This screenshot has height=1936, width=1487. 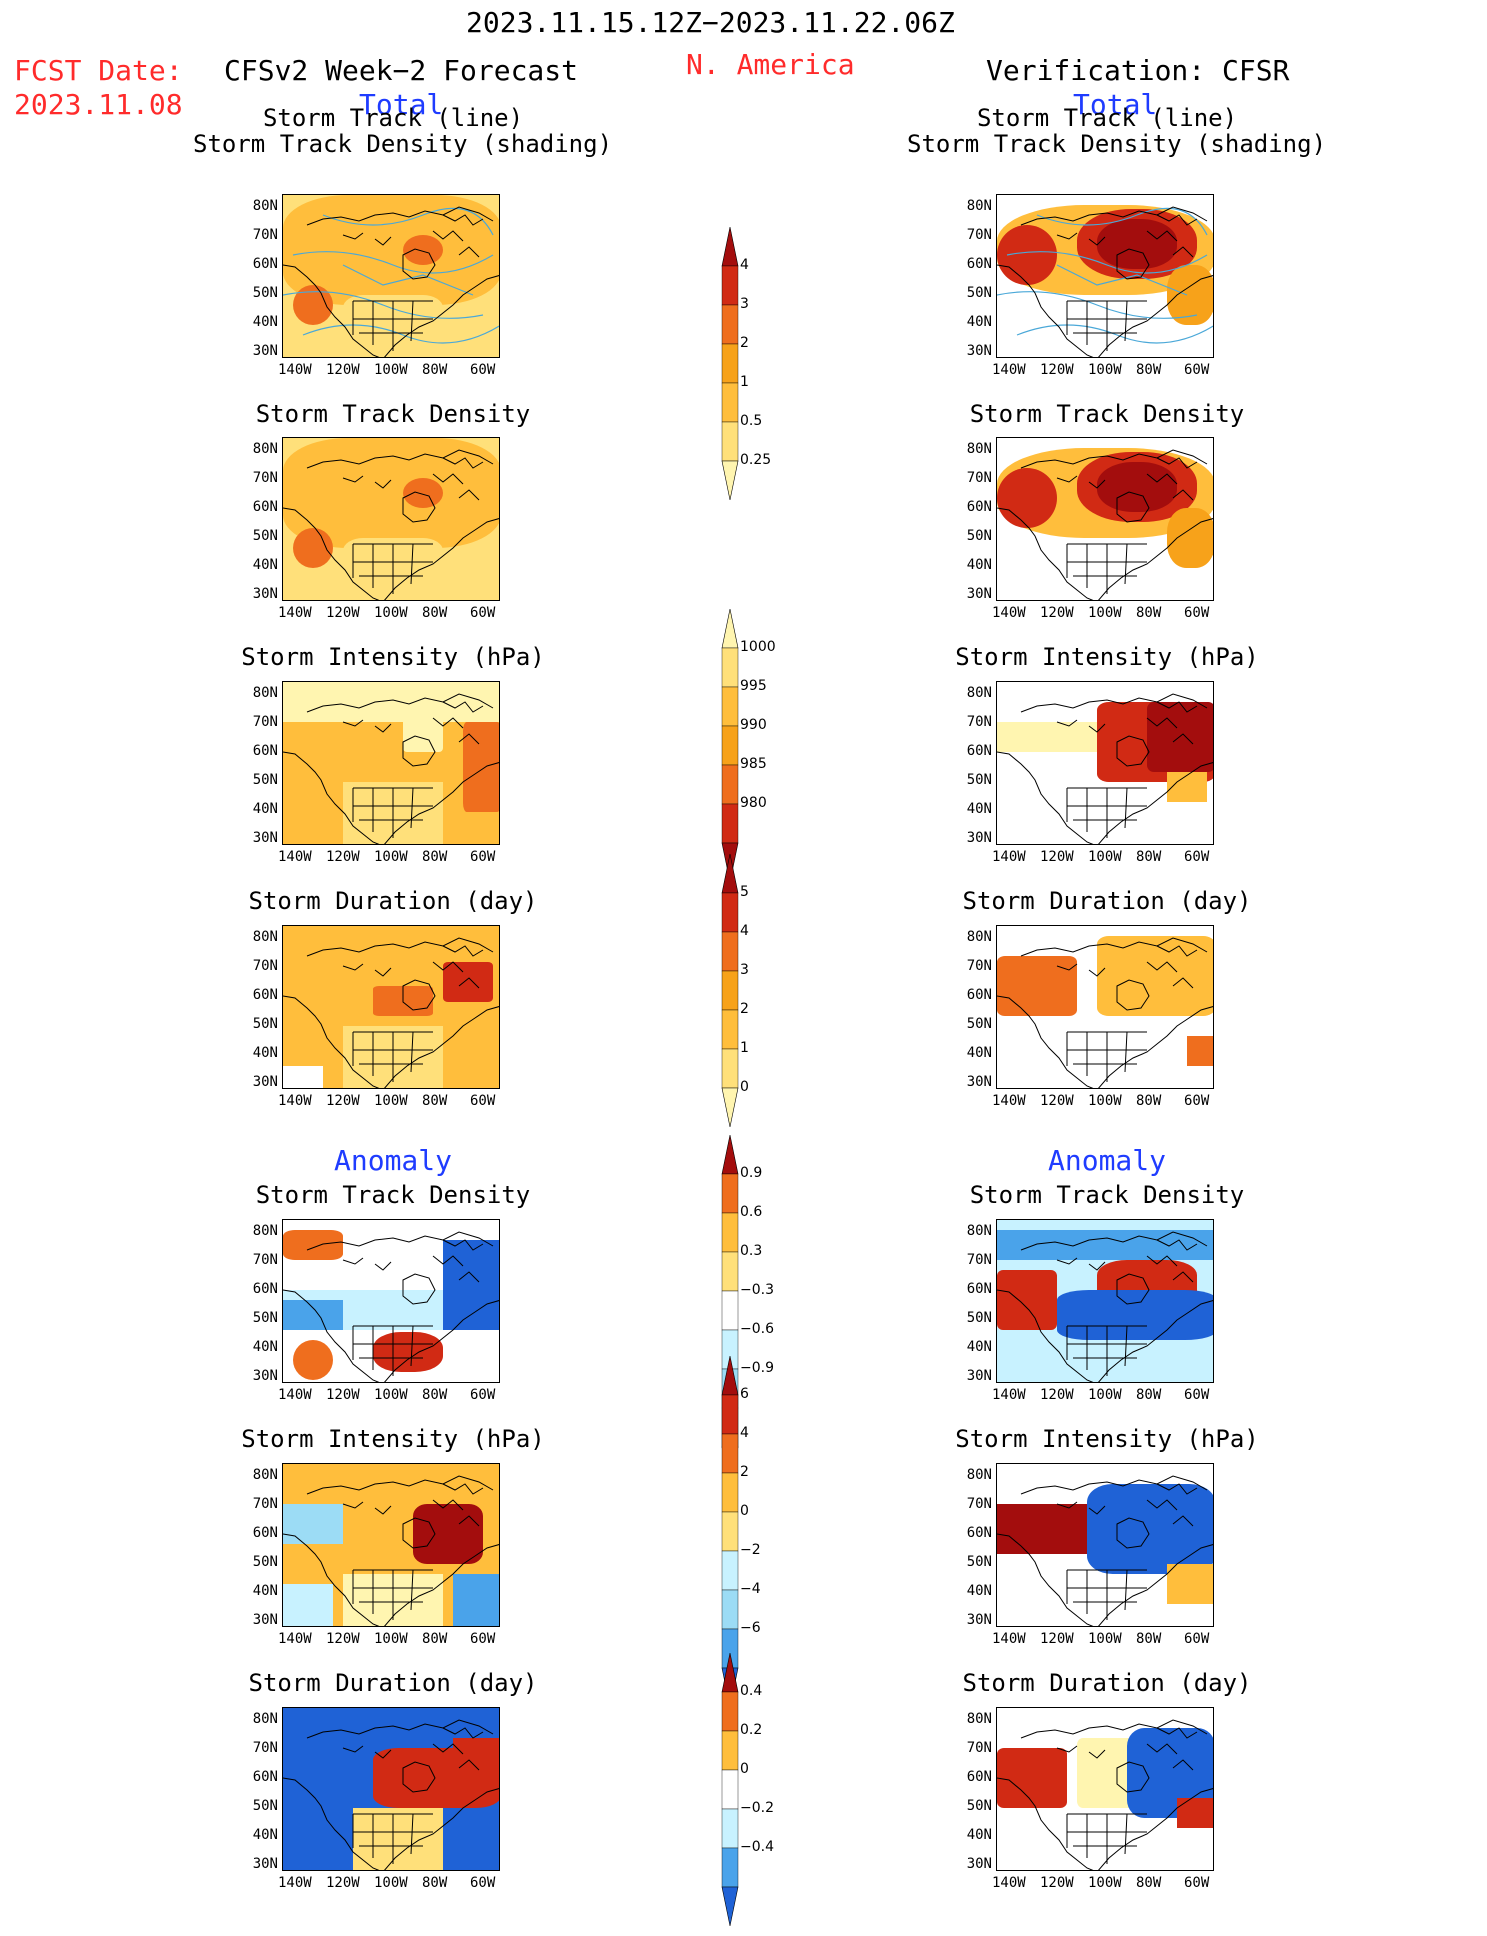 What do you see at coordinates (757, 1329) in the screenshot?
I see `colorbar-tick-label: −0.6` at bounding box center [757, 1329].